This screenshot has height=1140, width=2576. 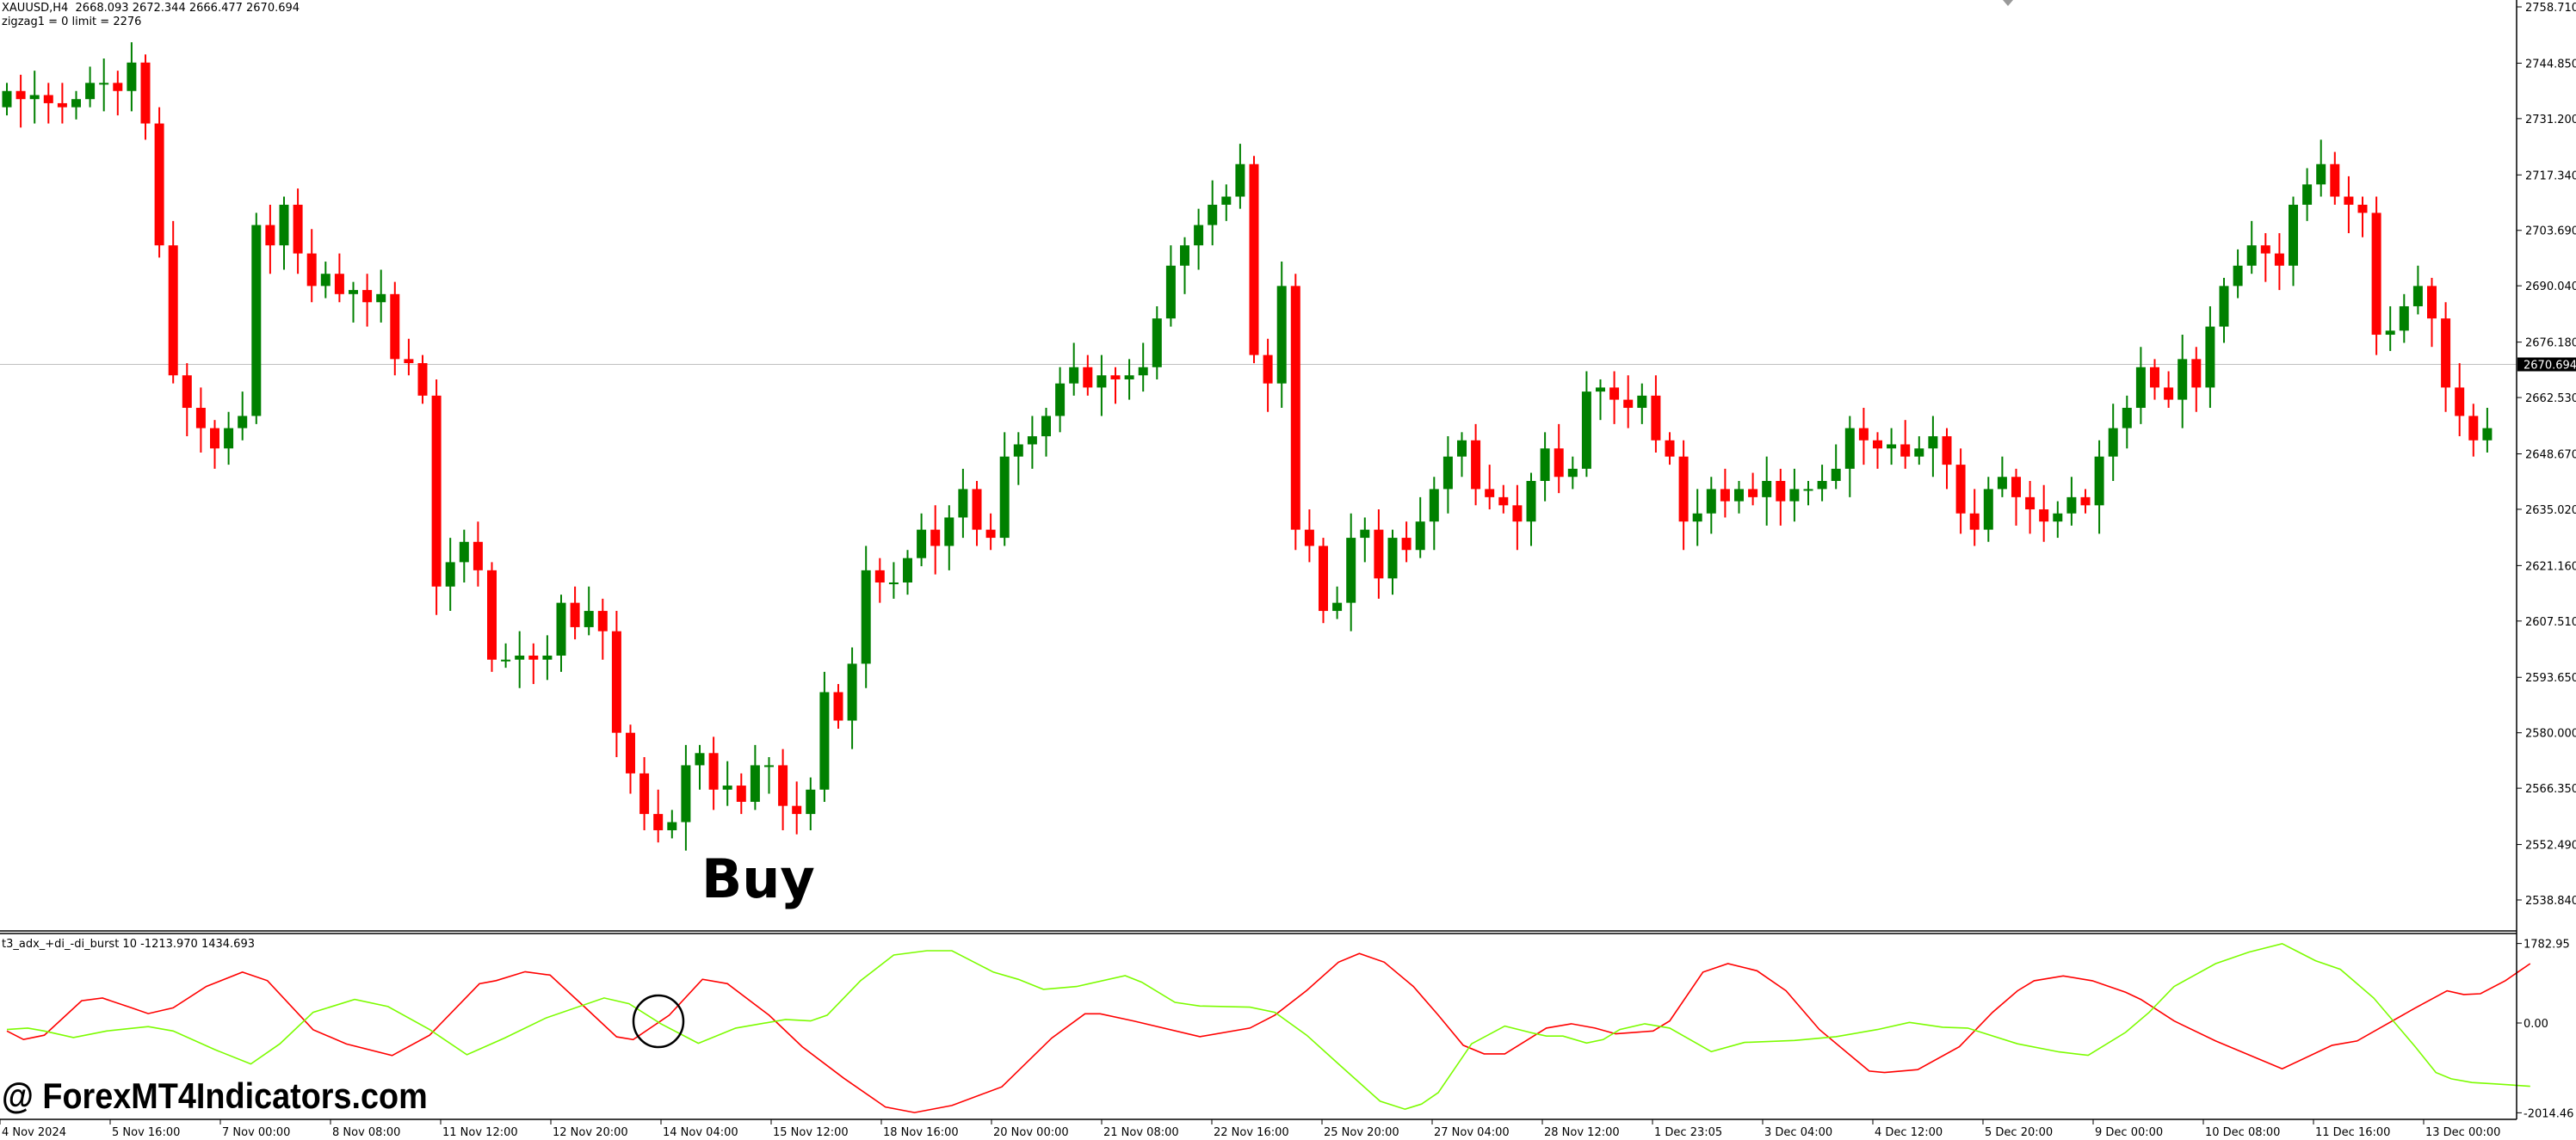 I want to click on time-tick-label: 28 Nov 12:00, so click(x=1582, y=1132).